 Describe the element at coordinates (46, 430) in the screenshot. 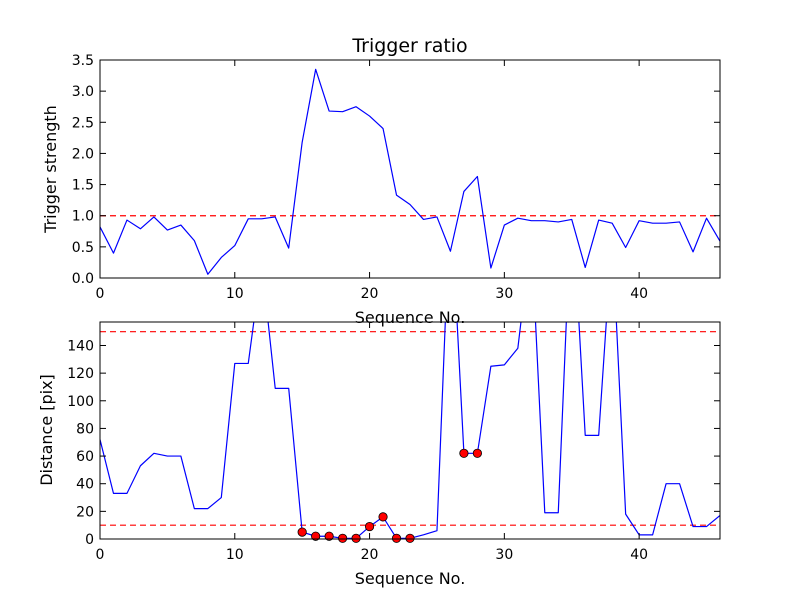

I see `y-axis-label: Distance [pix]` at that location.